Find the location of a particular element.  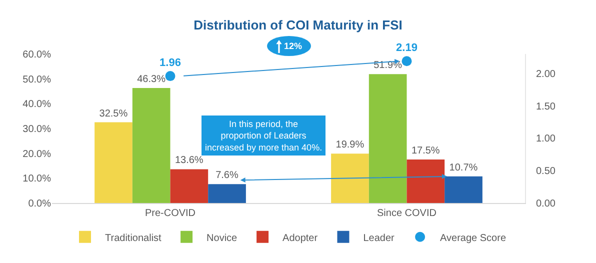

data-label: 2.19 is located at coordinates (407, 48).